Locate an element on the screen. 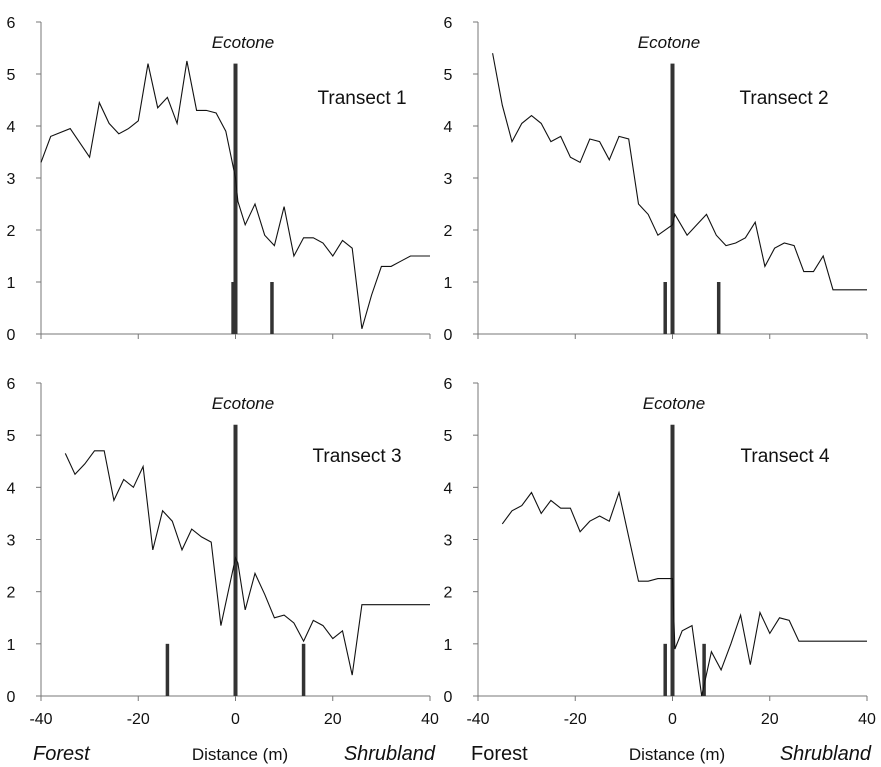 The width and height of the screenshot is (881, 767). transect-label: Transect 3 is located at coordinates (356, 456).